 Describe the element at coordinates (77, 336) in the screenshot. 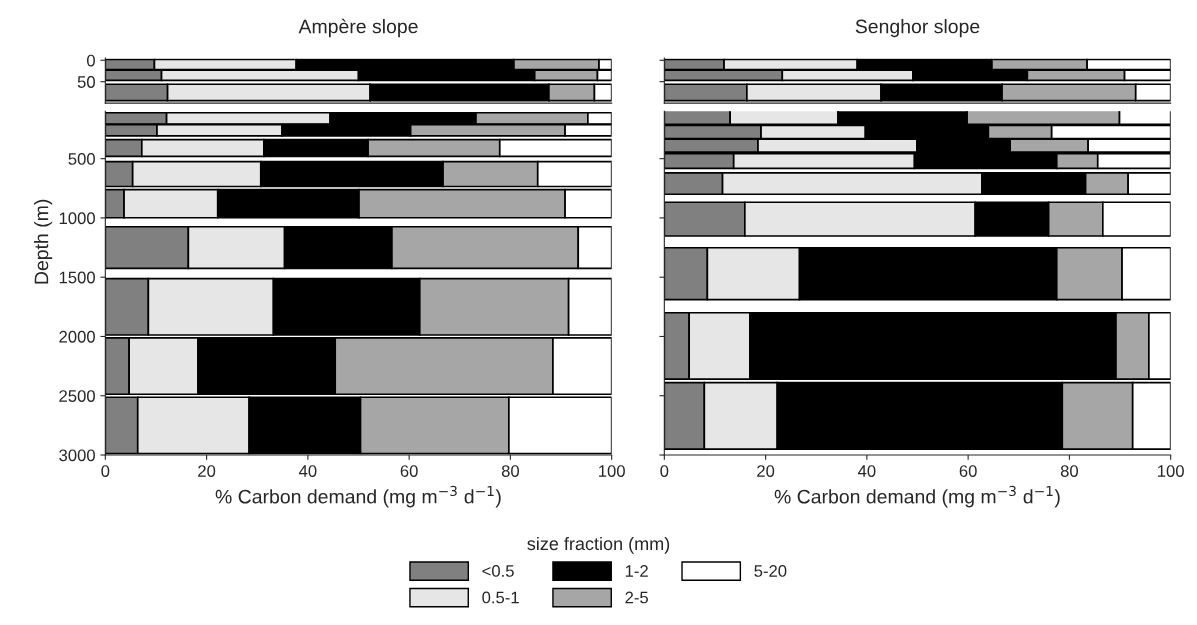

I see `y-tick-label: 2000` at that location.